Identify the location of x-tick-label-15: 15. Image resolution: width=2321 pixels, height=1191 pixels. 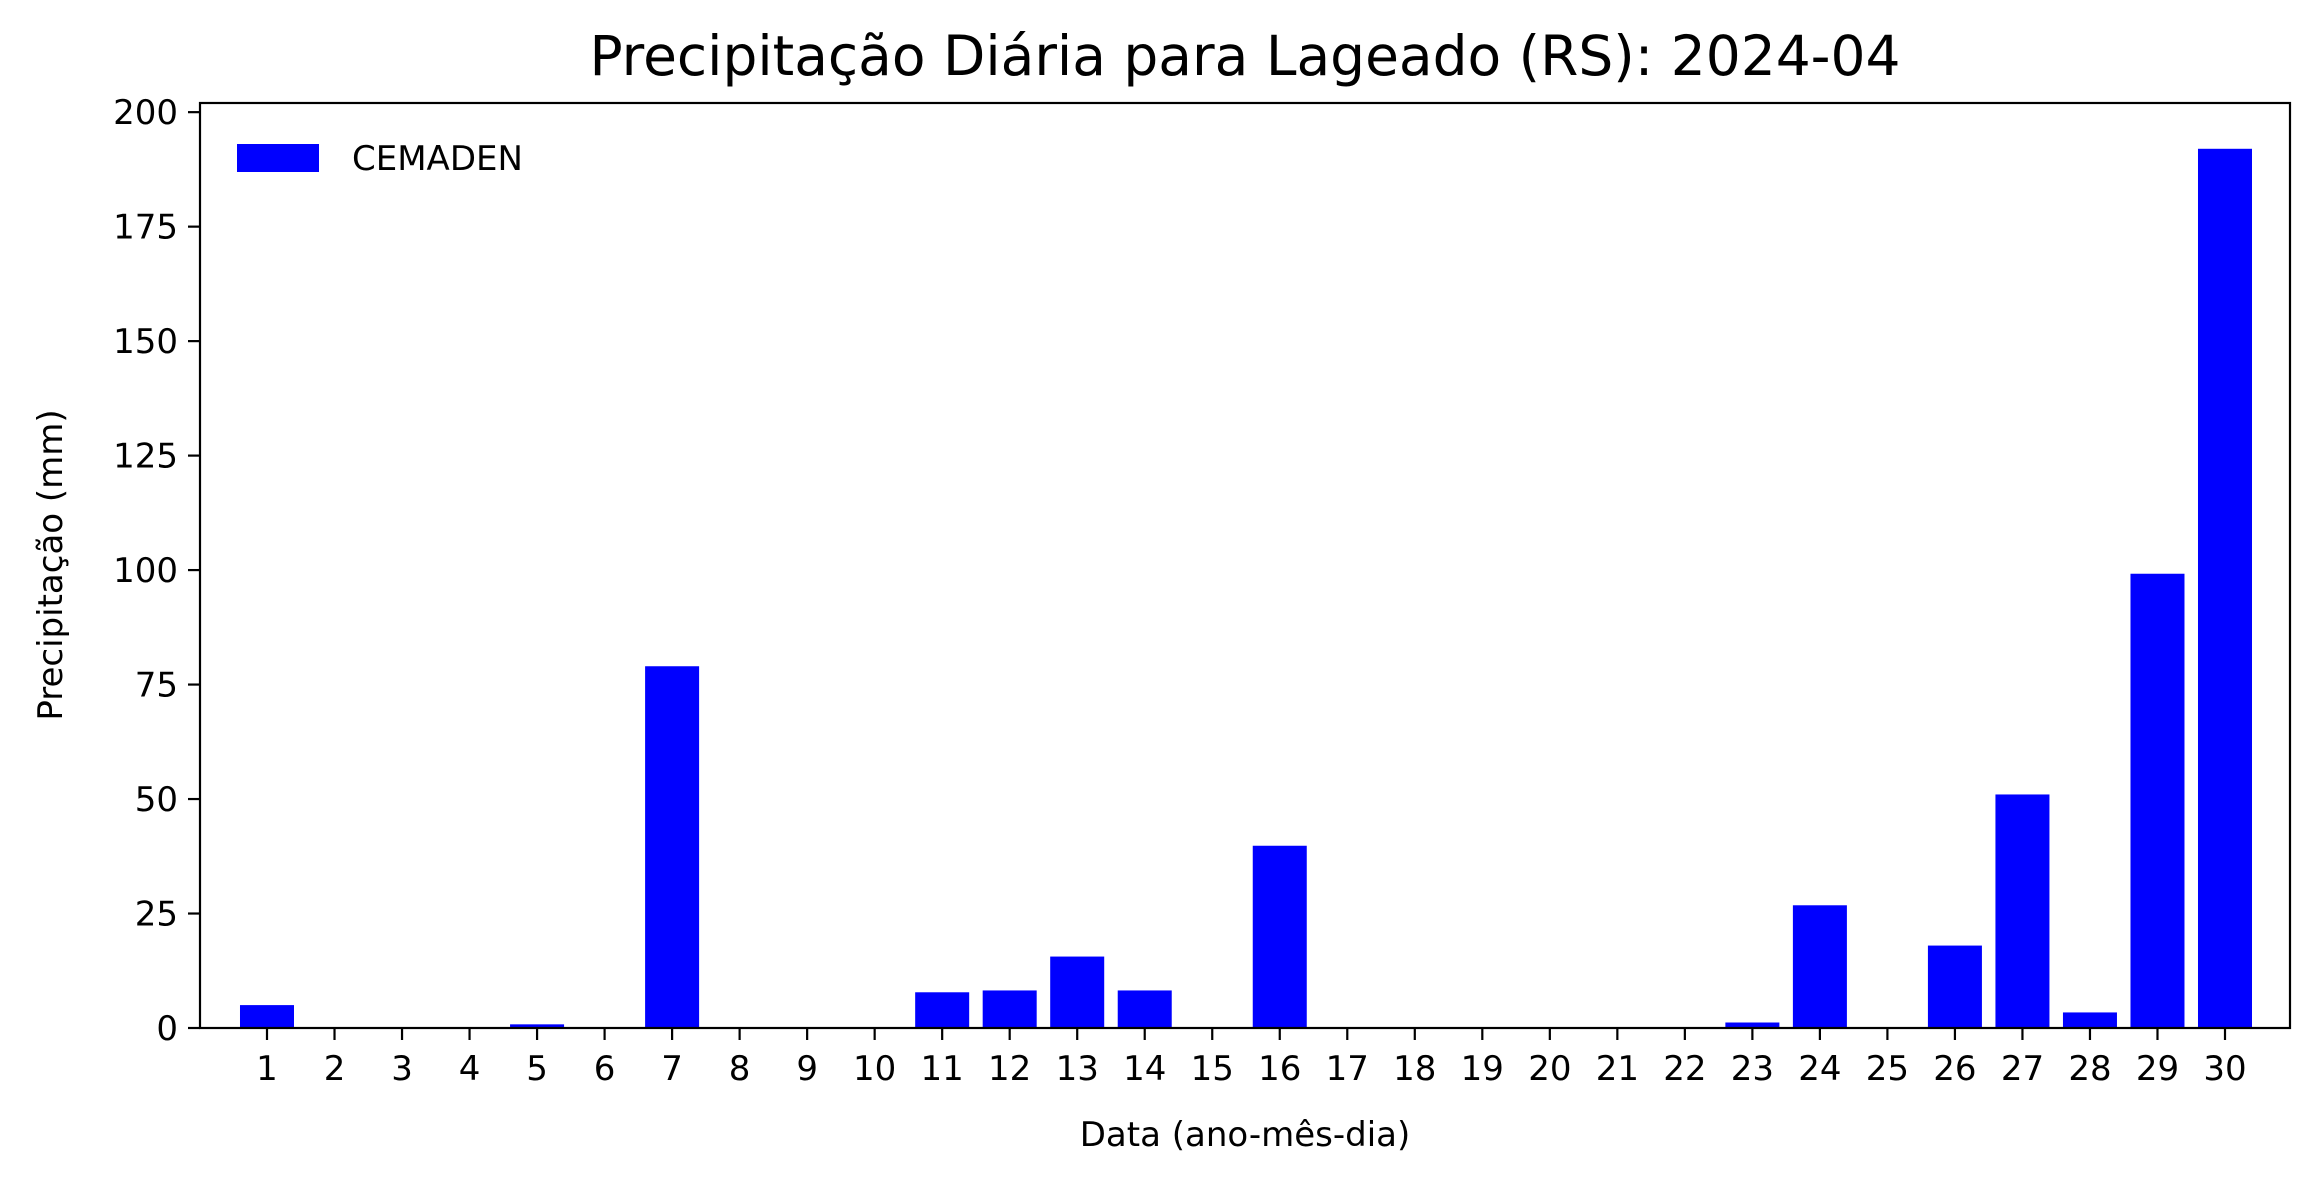
(1212, 1069).